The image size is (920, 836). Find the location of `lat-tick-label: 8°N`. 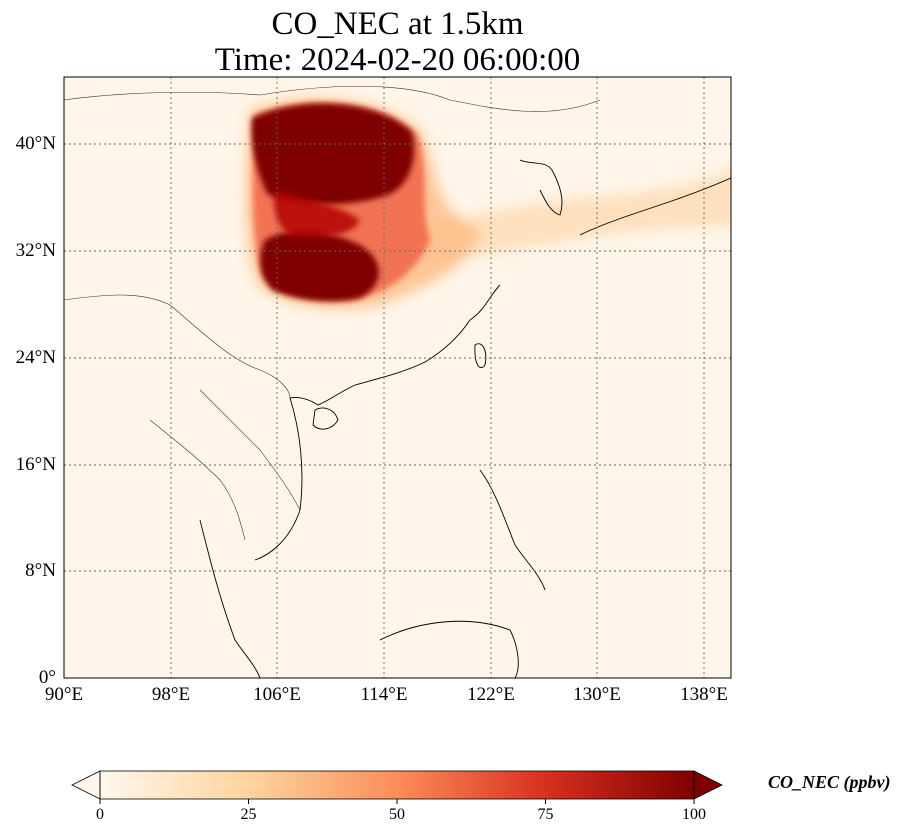

lat-tick-label: 8°N is located at coordinates (40, 570).